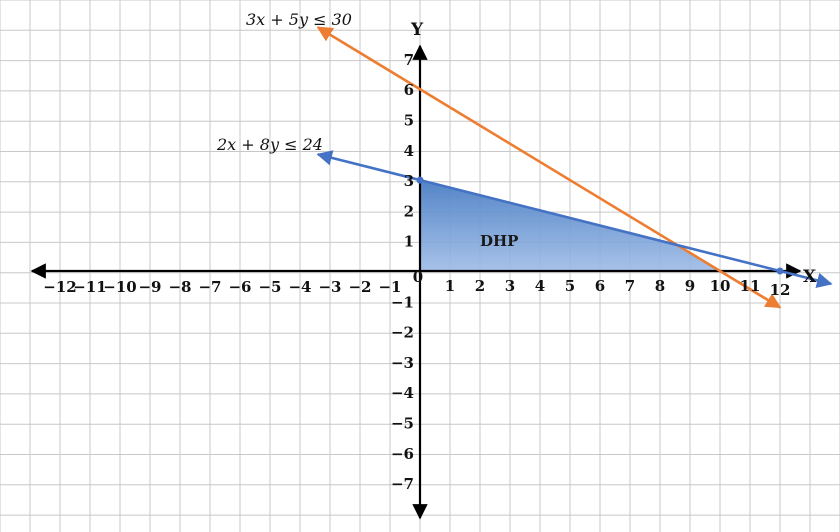  Describe the element at coordinates (690, 286) in the screenshot. I see `x-tick-label: 9` at that location.